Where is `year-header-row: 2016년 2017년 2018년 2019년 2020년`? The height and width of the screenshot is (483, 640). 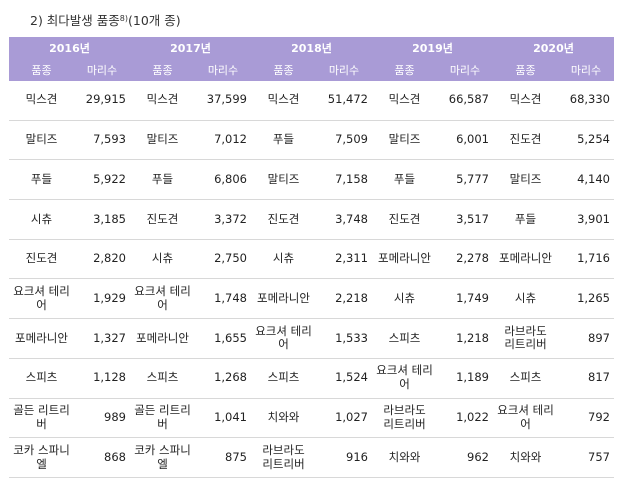 year-header-row: 2016년 2017년 2018년 2019년 2020년 is located at coordinates (311, 48).